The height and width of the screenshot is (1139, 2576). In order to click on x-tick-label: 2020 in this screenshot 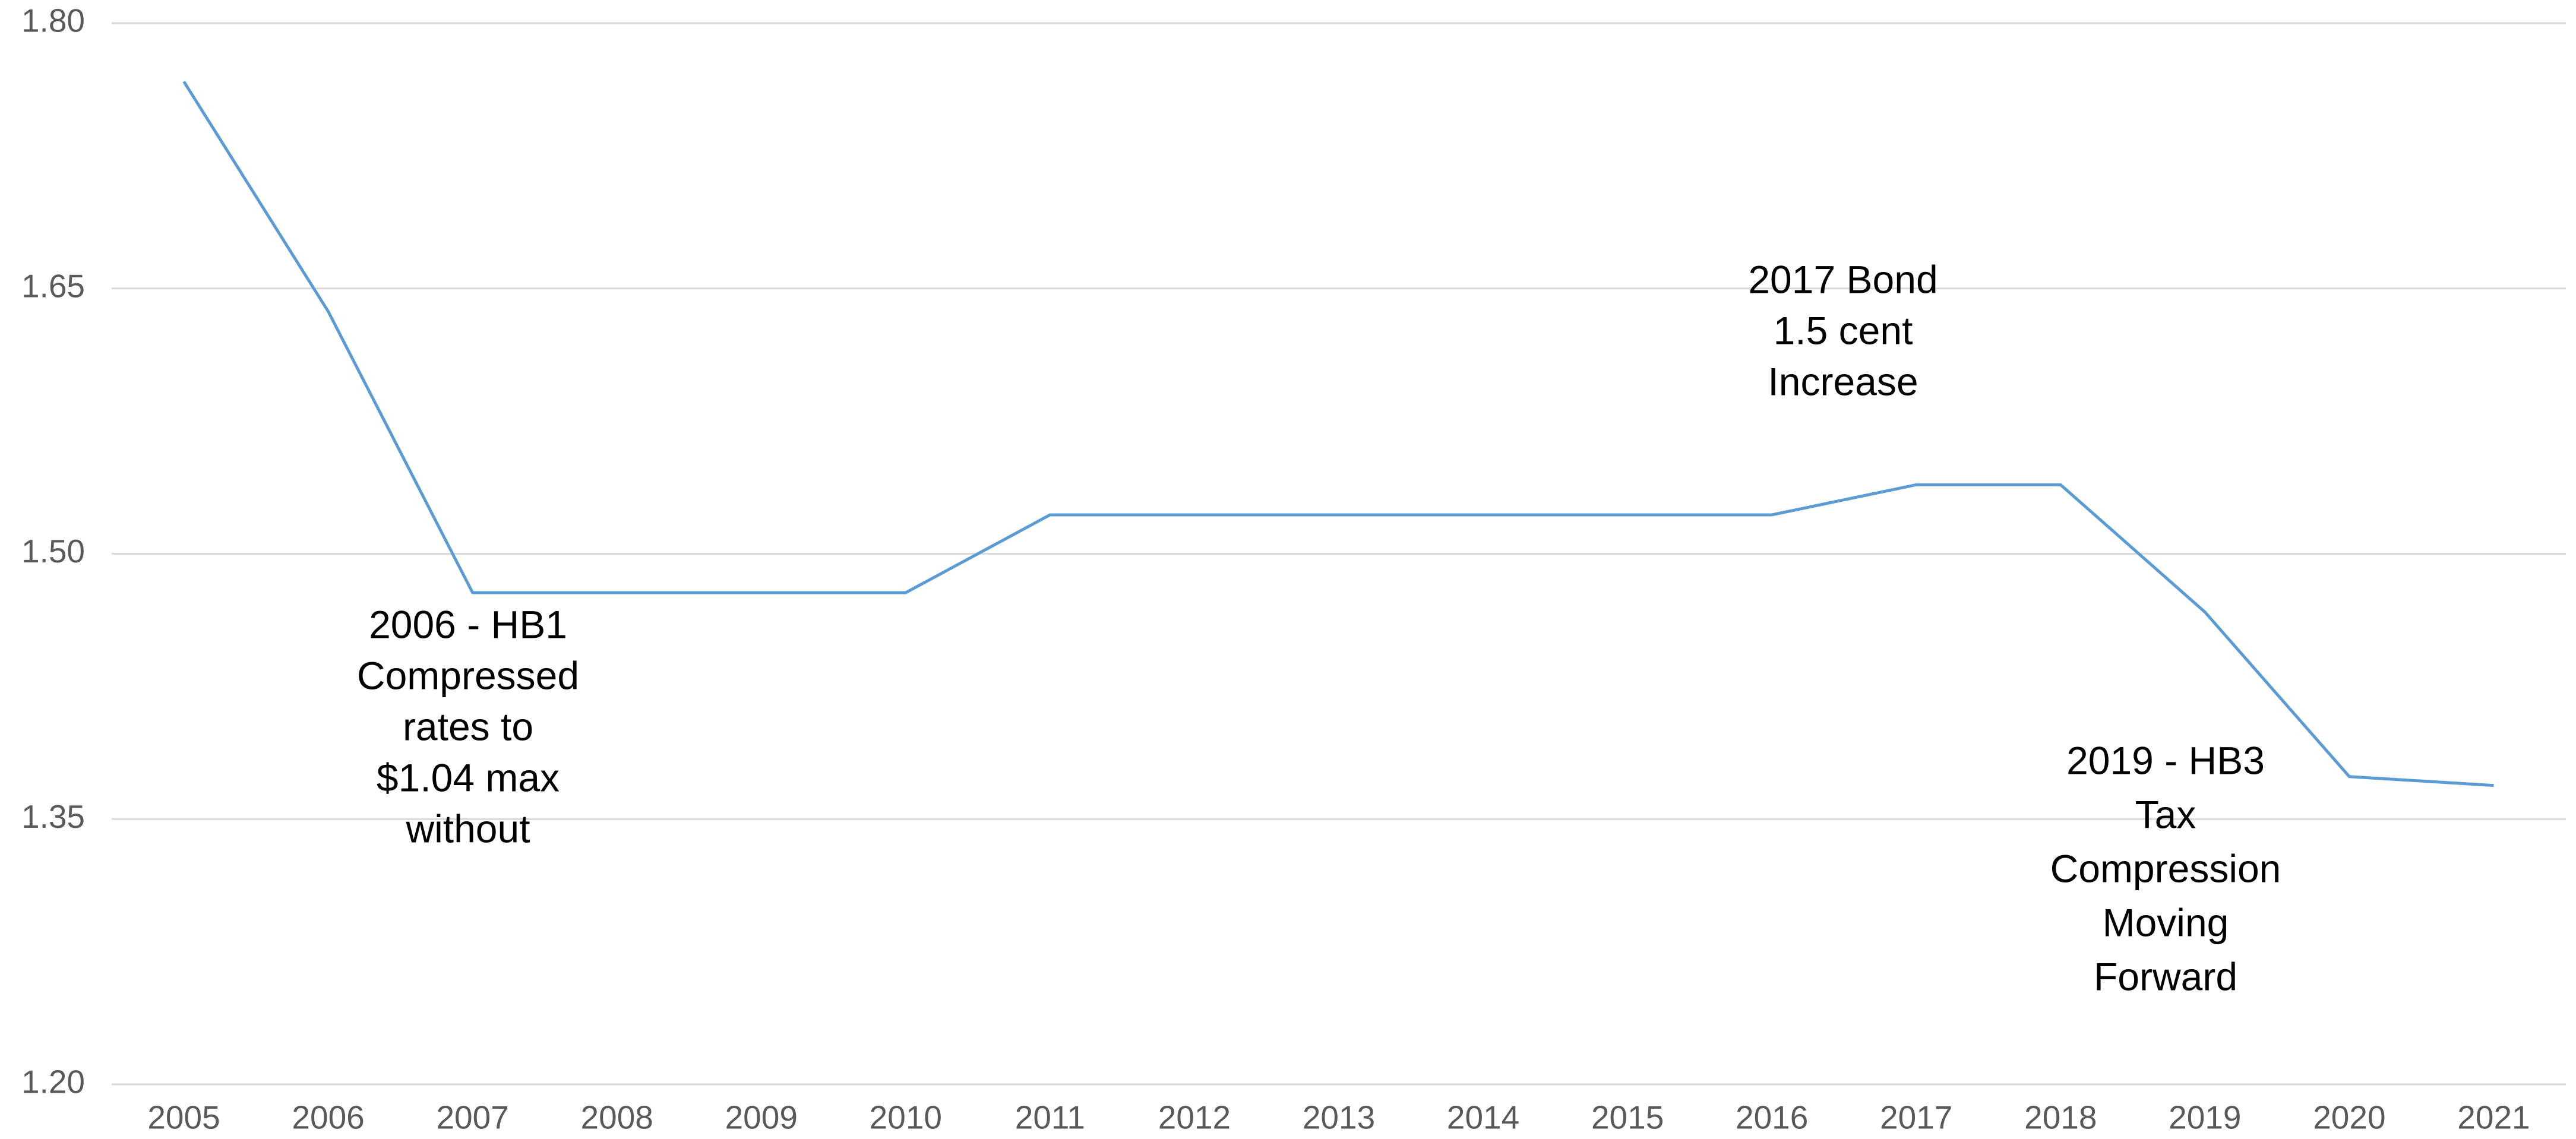, I will do `click(2349, 1117)`.